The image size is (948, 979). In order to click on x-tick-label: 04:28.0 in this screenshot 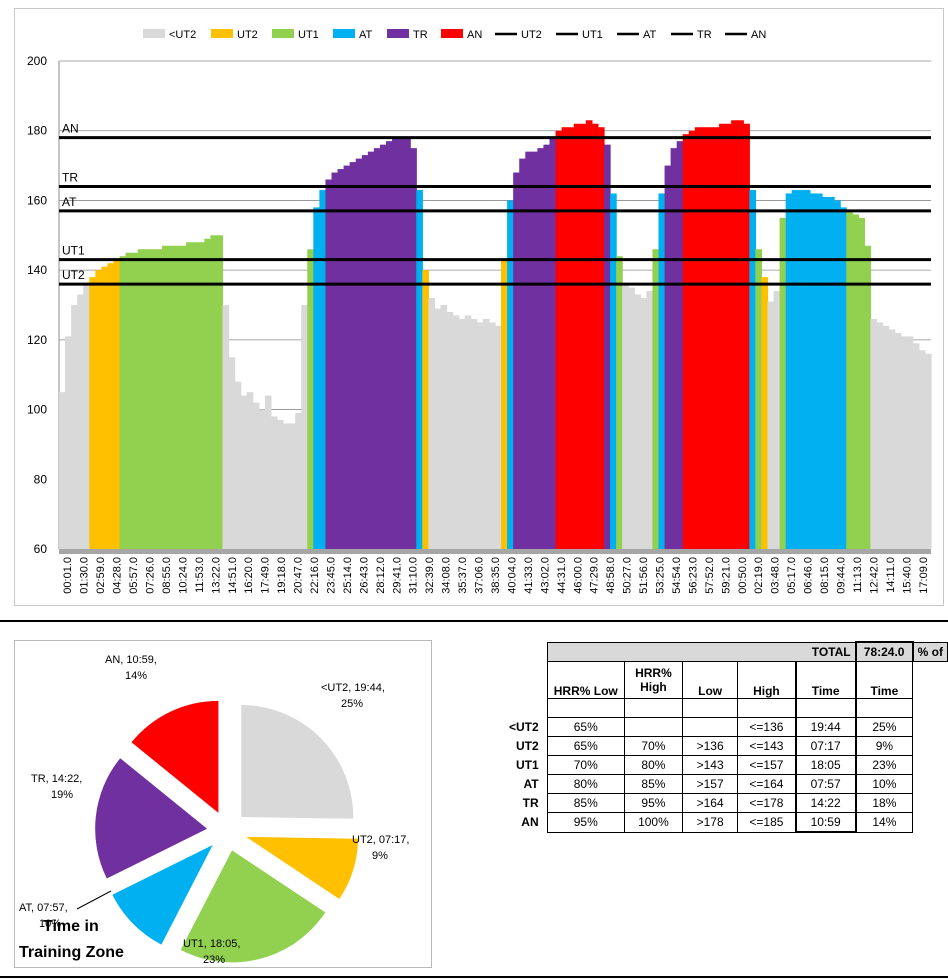, I will do `click(118, 575)`.